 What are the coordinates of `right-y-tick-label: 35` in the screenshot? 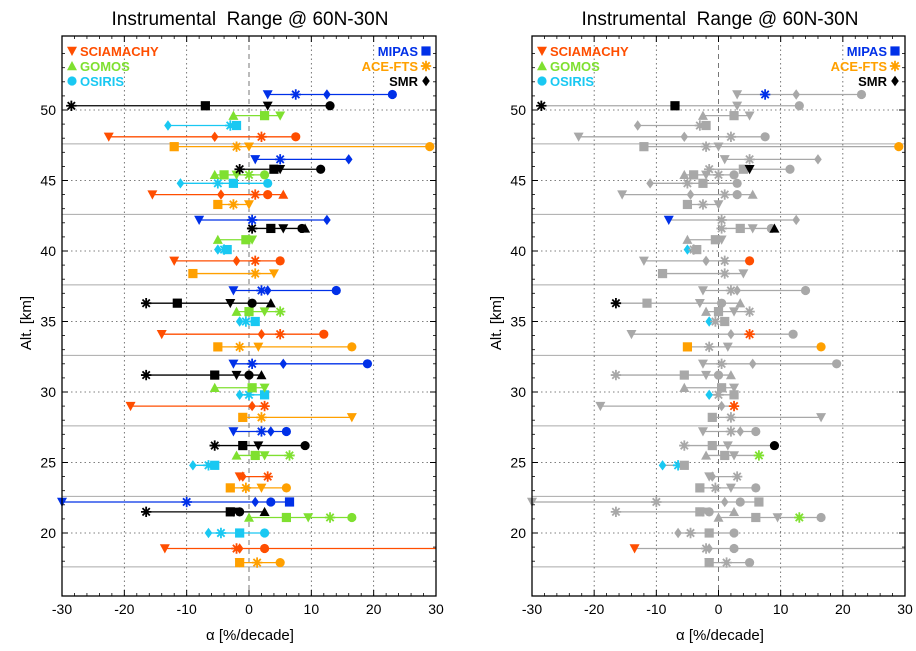 It's located at (518, 322).